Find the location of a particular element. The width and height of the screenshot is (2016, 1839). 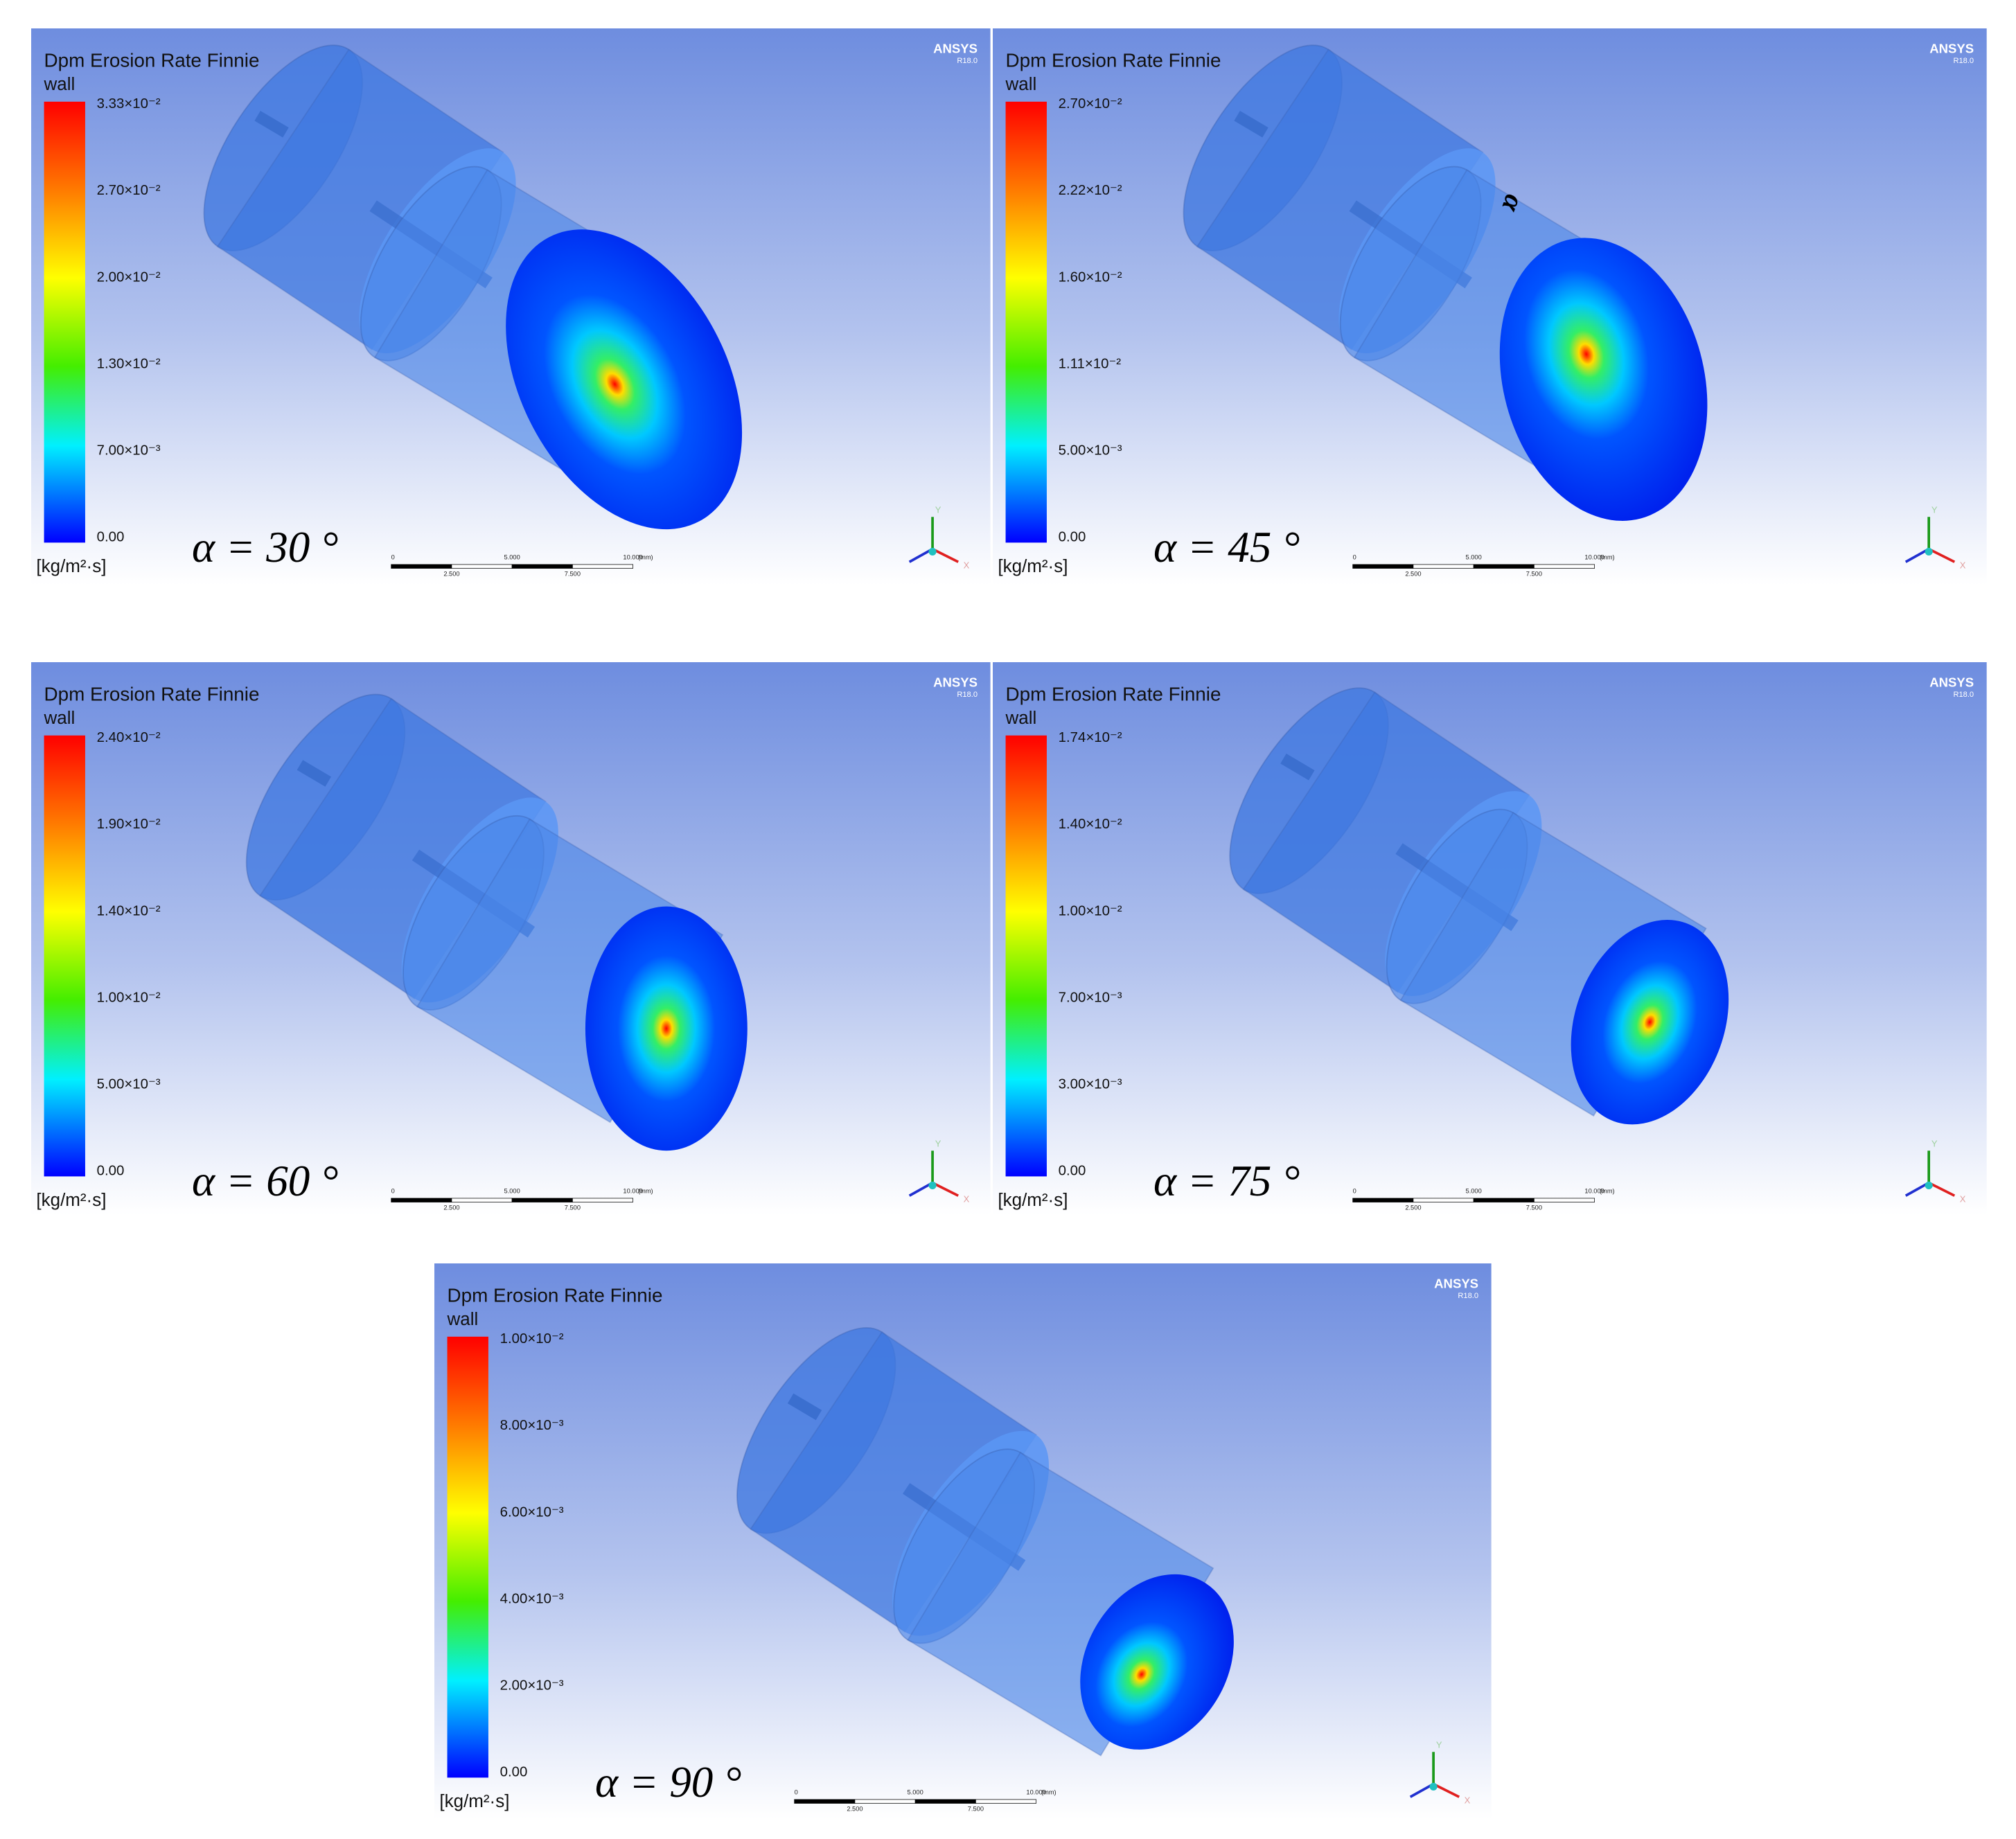

colorbar-label: 1.74×10⁻² is located at coordinates (1090, 737).